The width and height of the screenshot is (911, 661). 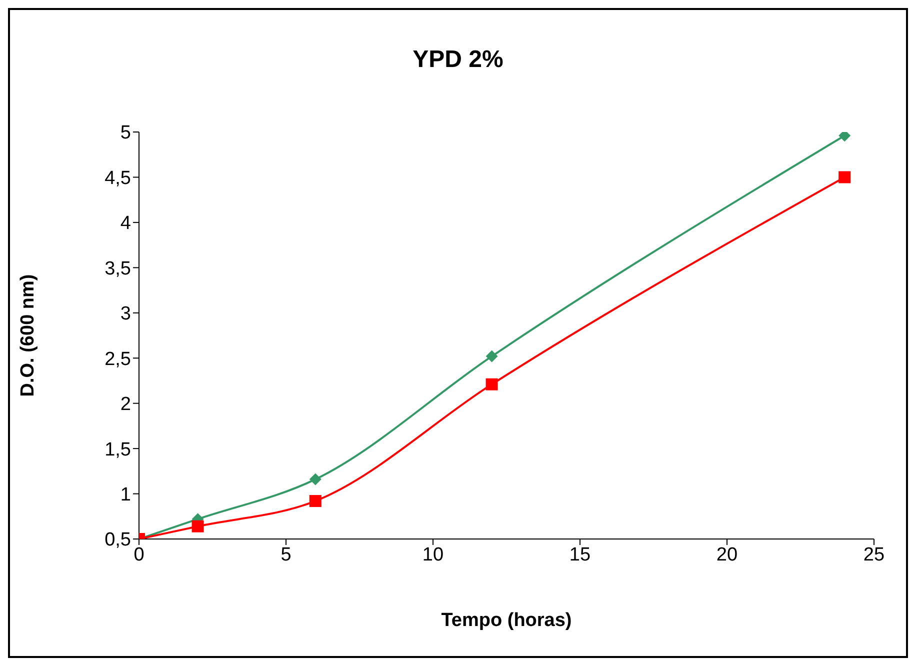 I want to click on y-tick-label: 3, so click(x=125, y=314).